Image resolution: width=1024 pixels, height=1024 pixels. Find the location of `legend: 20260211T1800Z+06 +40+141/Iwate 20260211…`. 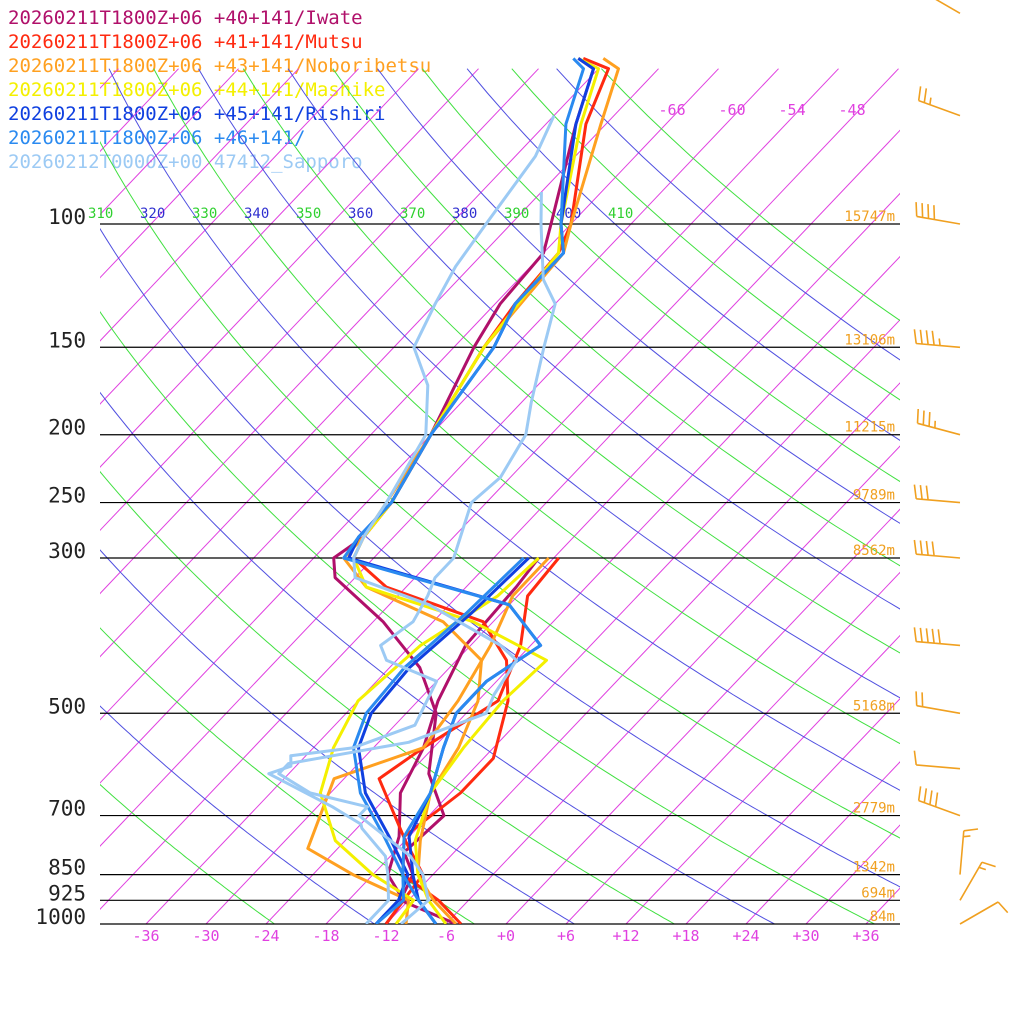

legend: 20260211T1800Z+06 +40+141/Iwate 20260211… is located at coordinates (219, 90).